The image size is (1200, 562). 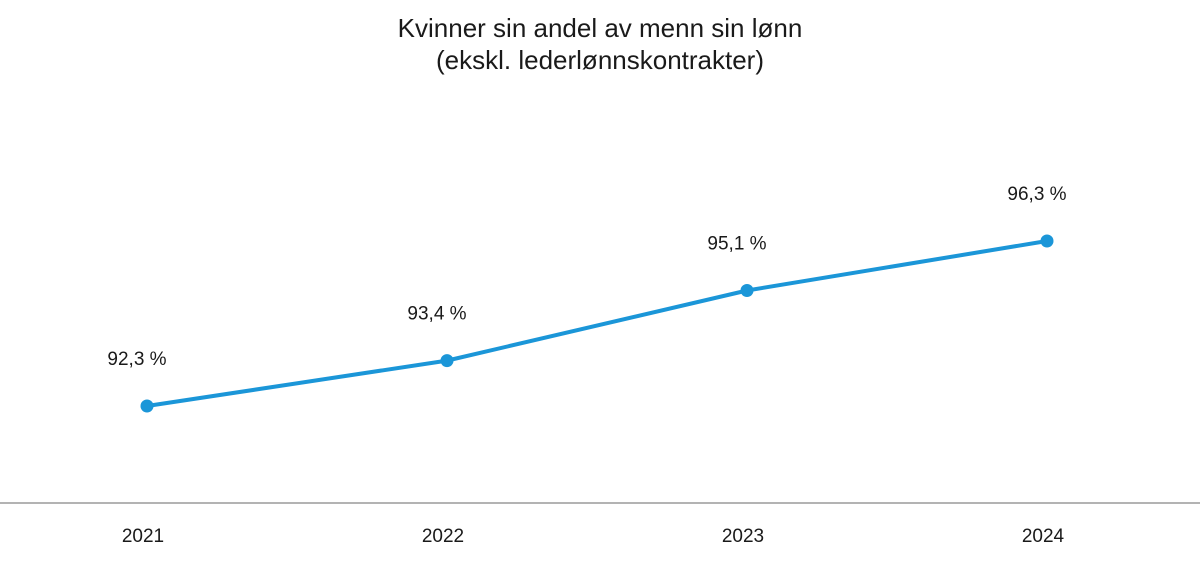 I want to click on x-tick-label-2022: 2022, so click(x=443, y=536).